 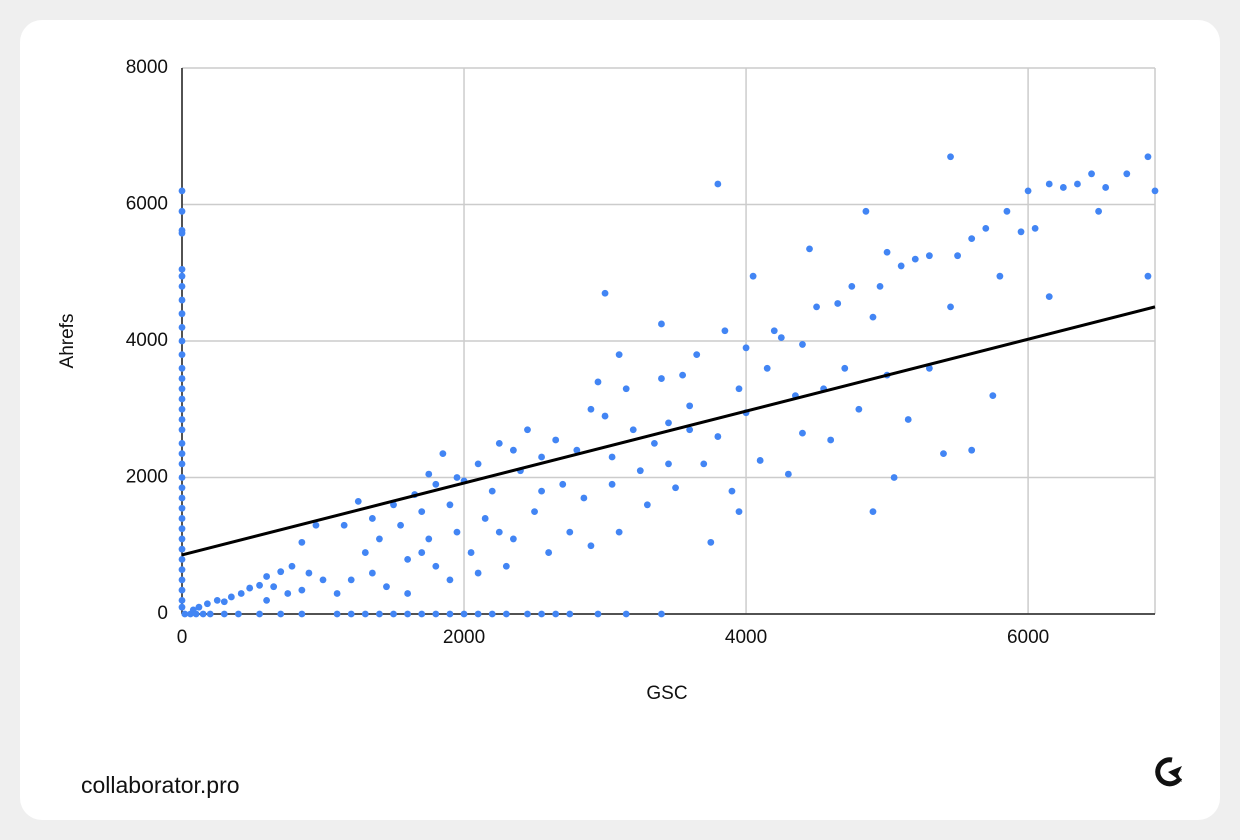 I want to click on y-tick-label: 8000, so click(x=147, y=67).